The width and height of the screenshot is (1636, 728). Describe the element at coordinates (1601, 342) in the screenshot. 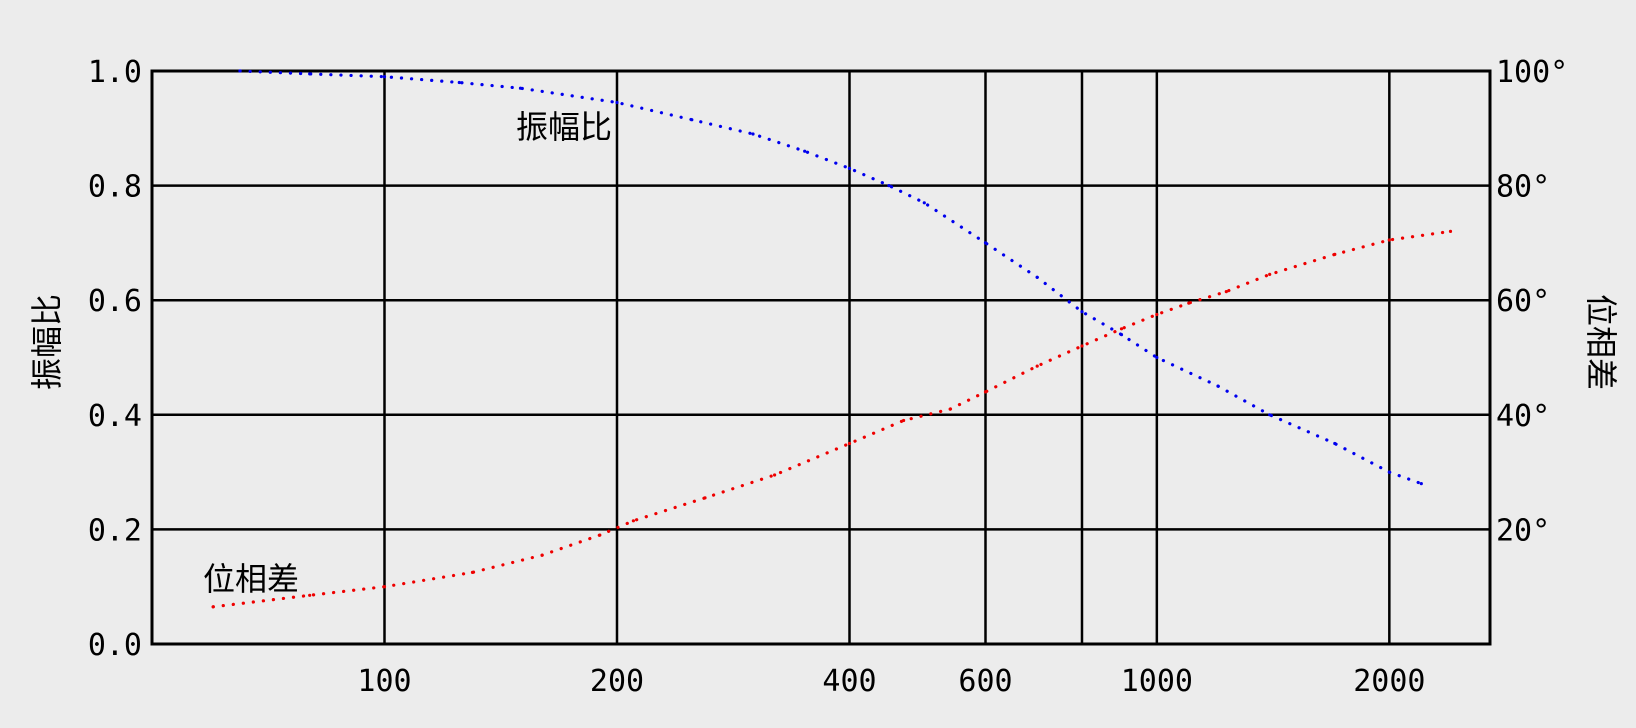

I see `right-y-axis-title: 位相差` at that location.